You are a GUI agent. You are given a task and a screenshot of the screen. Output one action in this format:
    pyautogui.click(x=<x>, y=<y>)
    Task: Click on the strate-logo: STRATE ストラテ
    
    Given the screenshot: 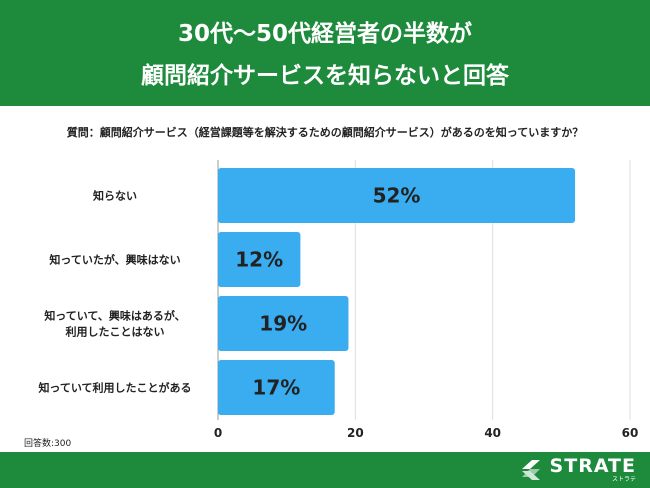 What is the action you would take?
    pyautogui.click(x=577, y=469)
    